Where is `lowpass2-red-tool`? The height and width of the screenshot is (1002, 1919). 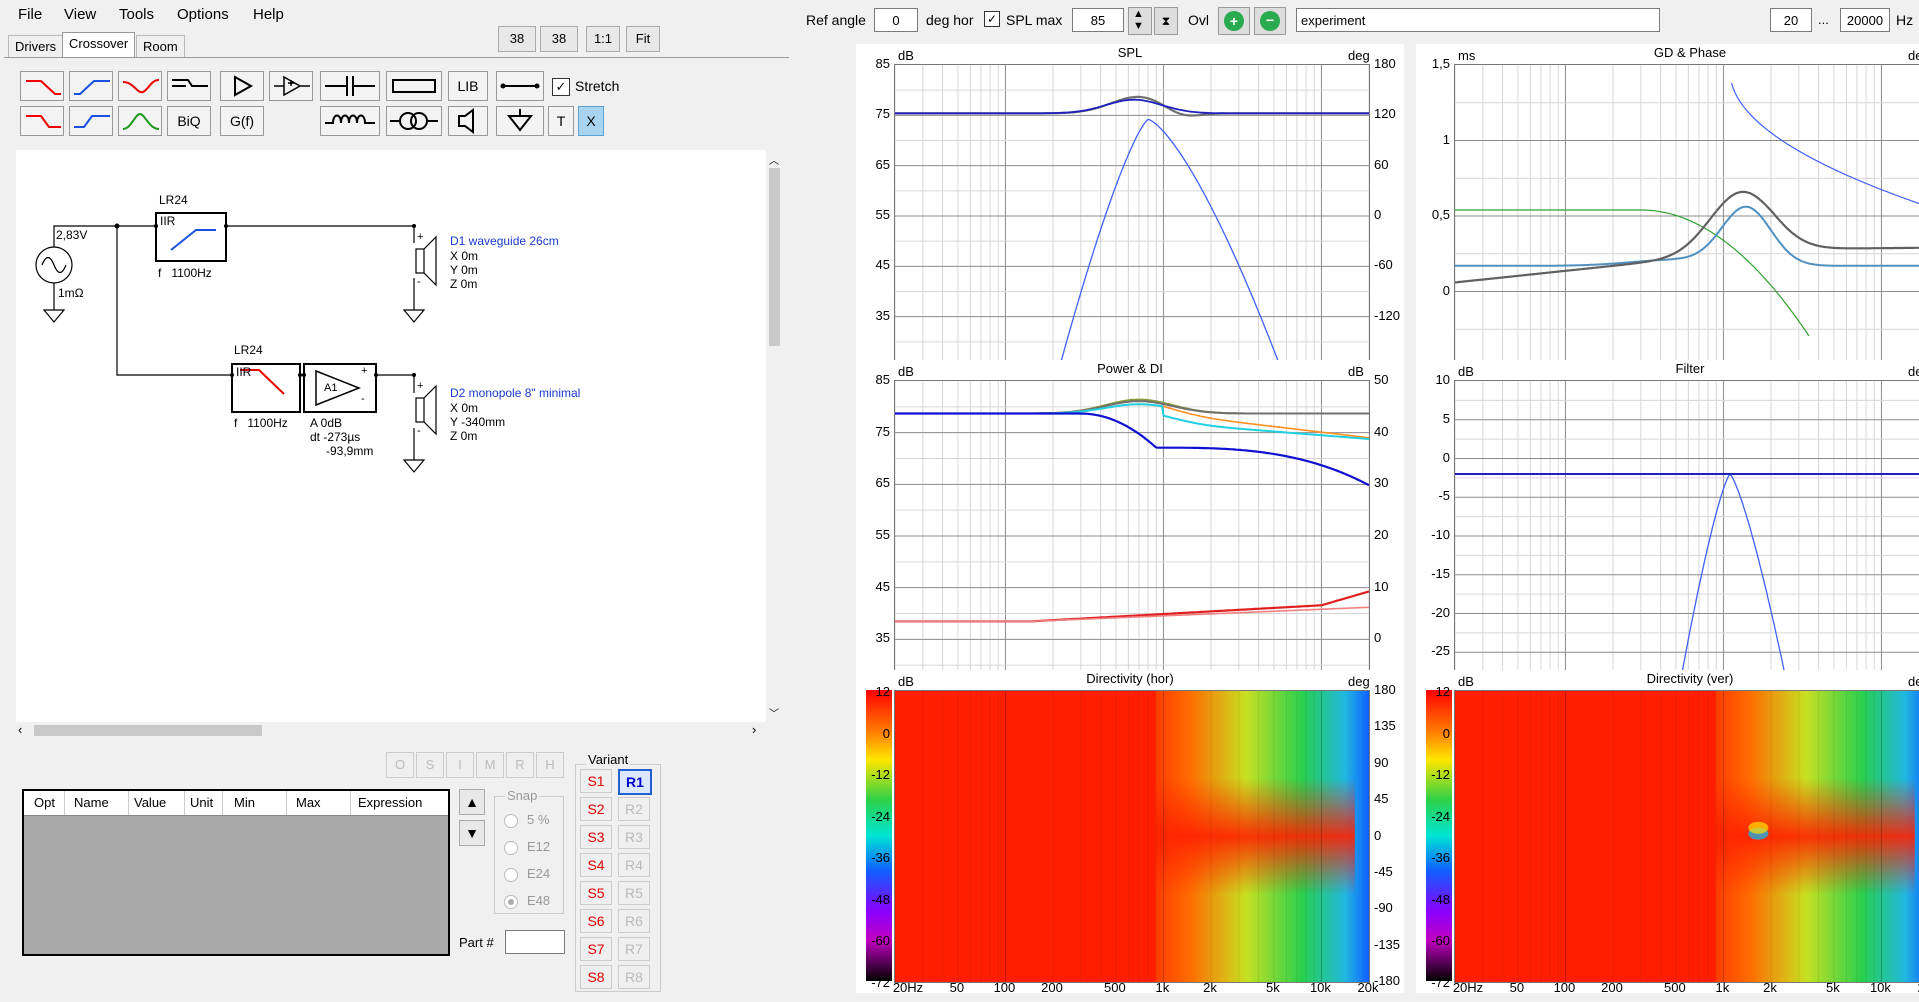 lowpass2-red-tool is located at coordinates (42, 121).